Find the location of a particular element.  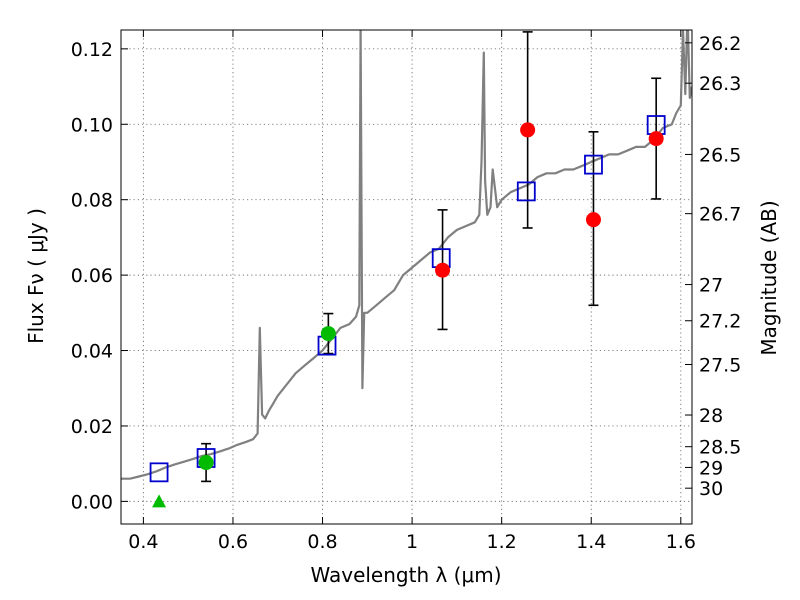

mag-tick-label: 28 is located at coordinates (711, 416).